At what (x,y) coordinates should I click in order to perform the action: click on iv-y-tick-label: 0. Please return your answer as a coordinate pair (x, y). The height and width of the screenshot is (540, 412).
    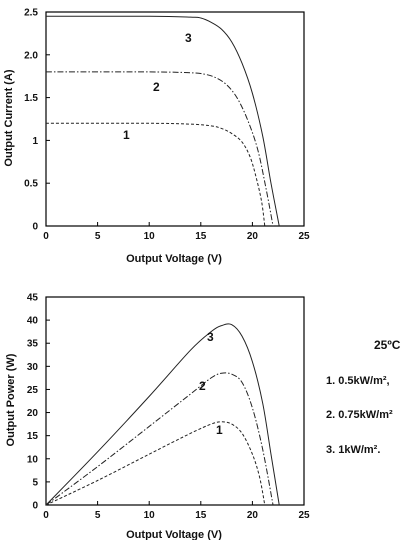
    Looking at the image, I should click on (35, 227).